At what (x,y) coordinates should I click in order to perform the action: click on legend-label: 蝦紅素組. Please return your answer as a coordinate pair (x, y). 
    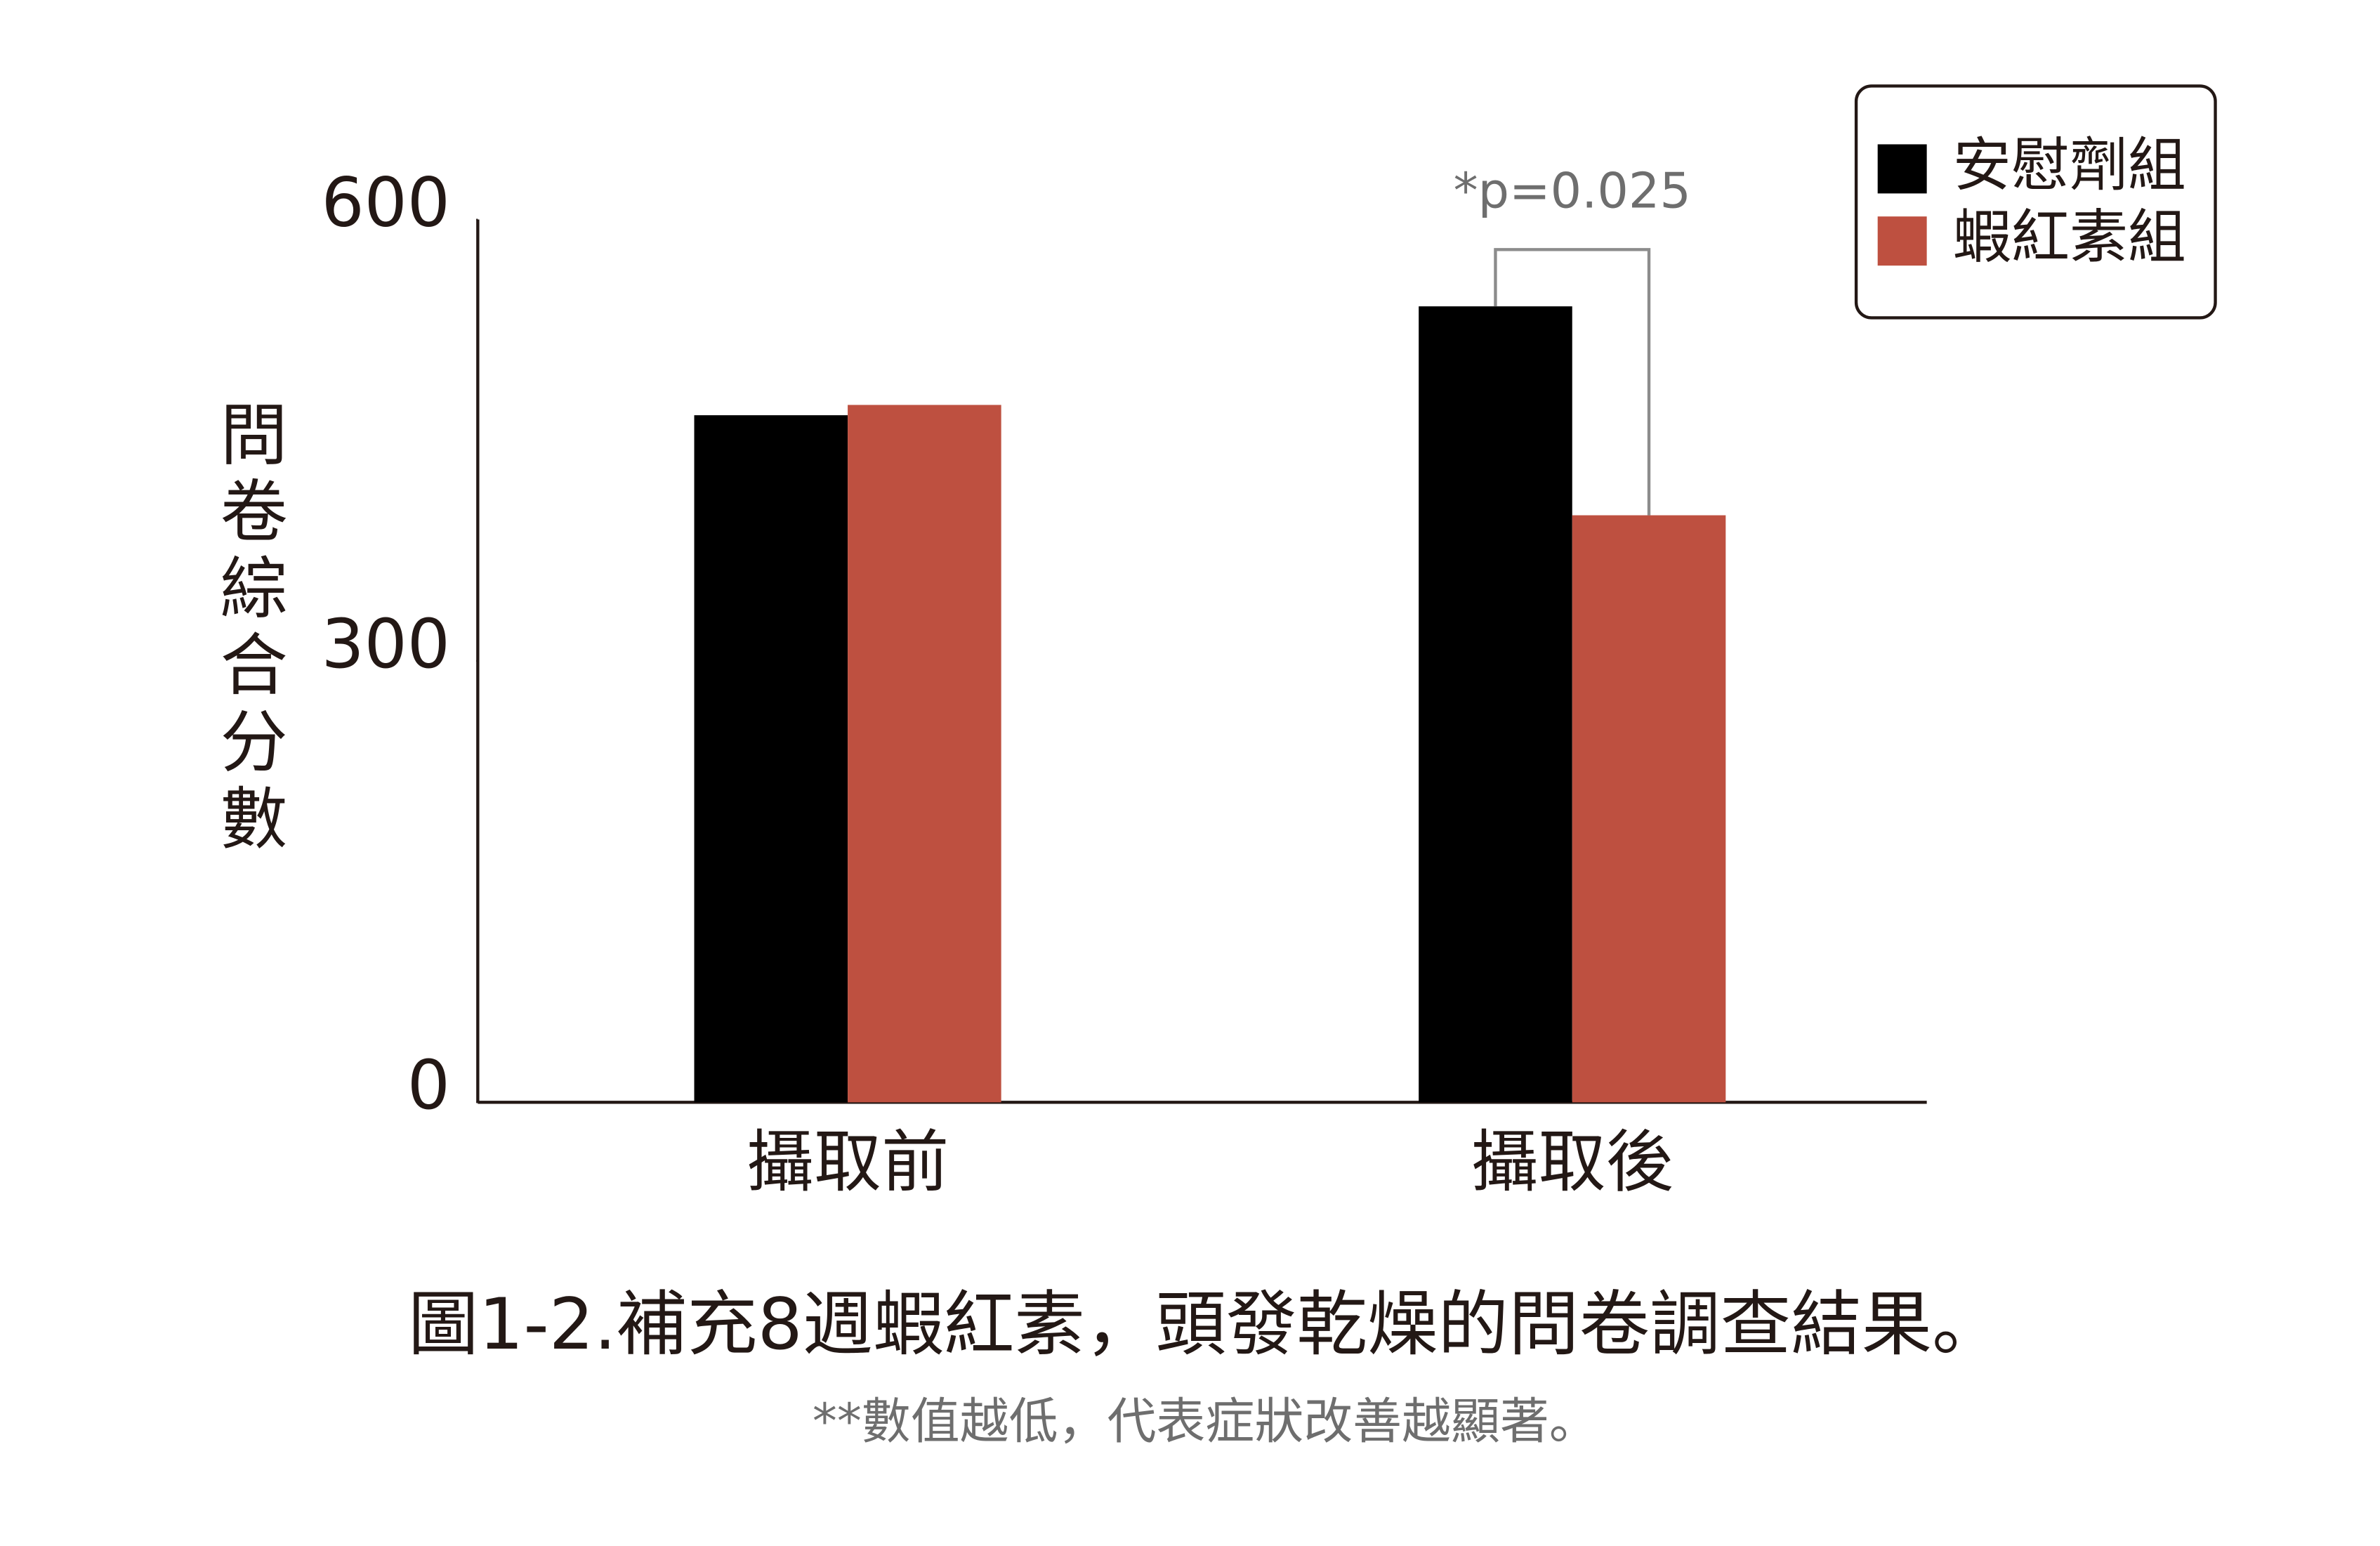
    Looking at the image, I should click on (2069, 237).